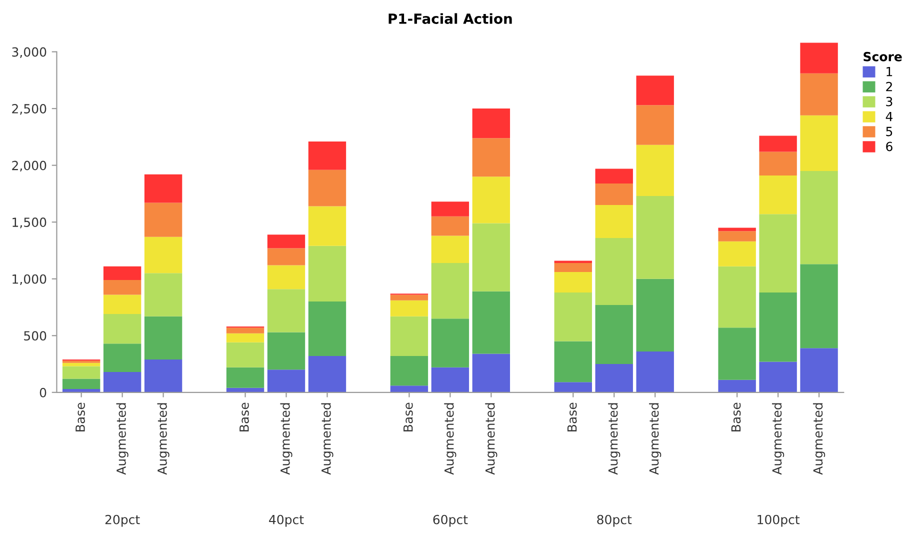  Describe the element at coordinates (889, 87) in the screenshot. I see `legend-label: 2` at that location.